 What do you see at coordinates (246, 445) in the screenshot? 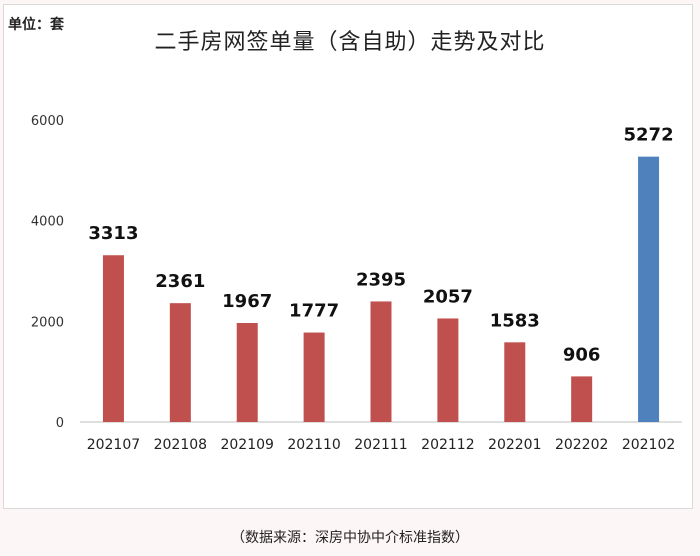
I see `x-tick-label: 202109` at bounding box center [246, 445].